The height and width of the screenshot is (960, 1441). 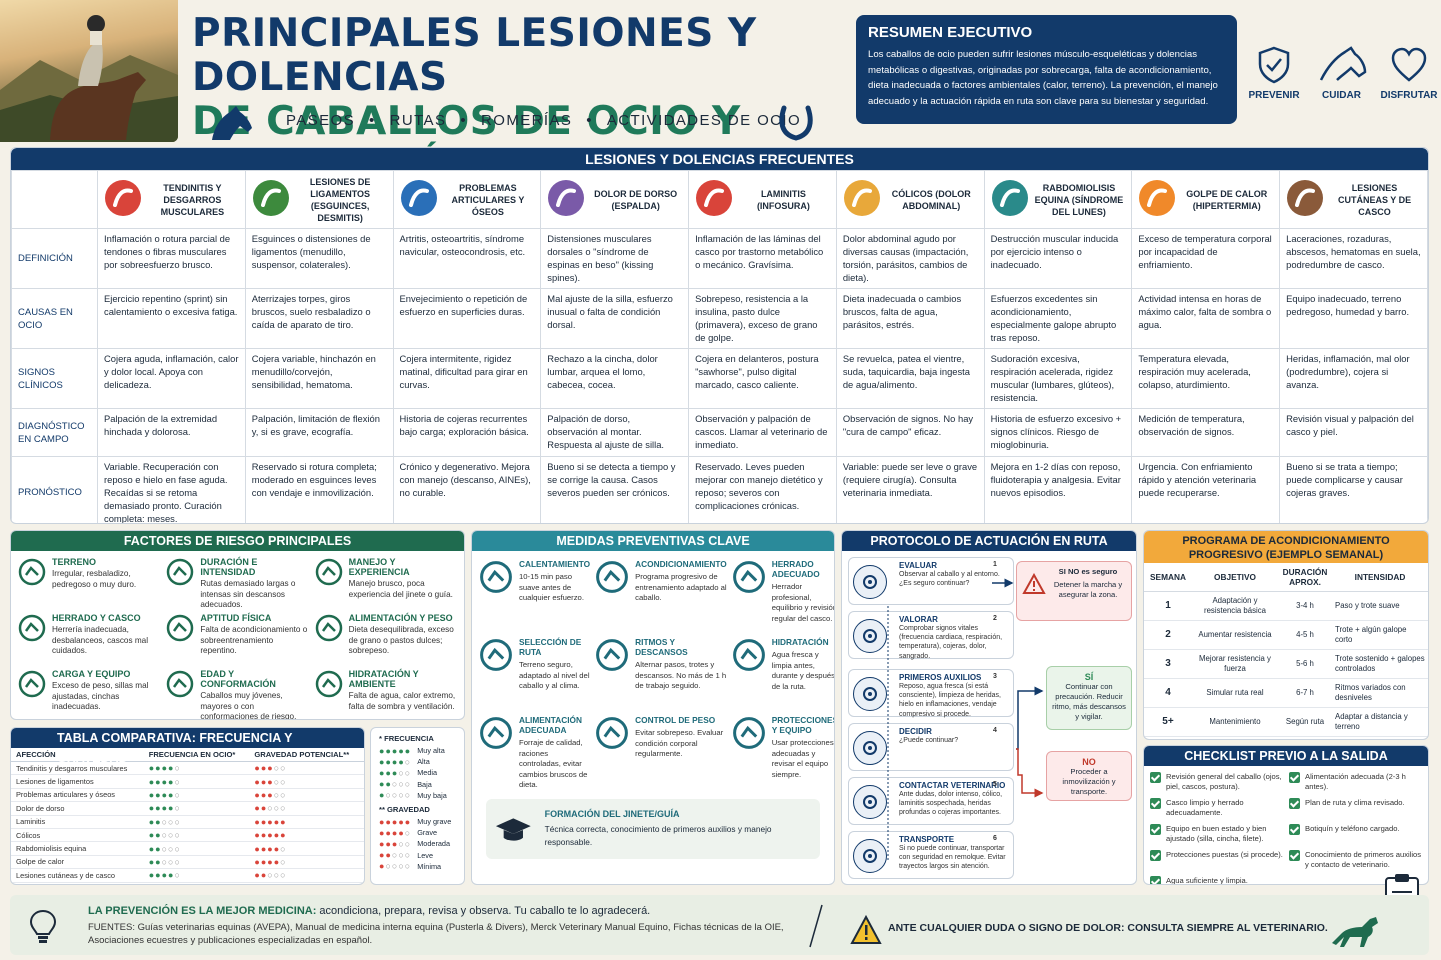 What do you see at coordinates (91, 674) in the screenshot?
I see `risk-factor-title: CARGA Y EQUIPO` at bounding box center [91, 674].